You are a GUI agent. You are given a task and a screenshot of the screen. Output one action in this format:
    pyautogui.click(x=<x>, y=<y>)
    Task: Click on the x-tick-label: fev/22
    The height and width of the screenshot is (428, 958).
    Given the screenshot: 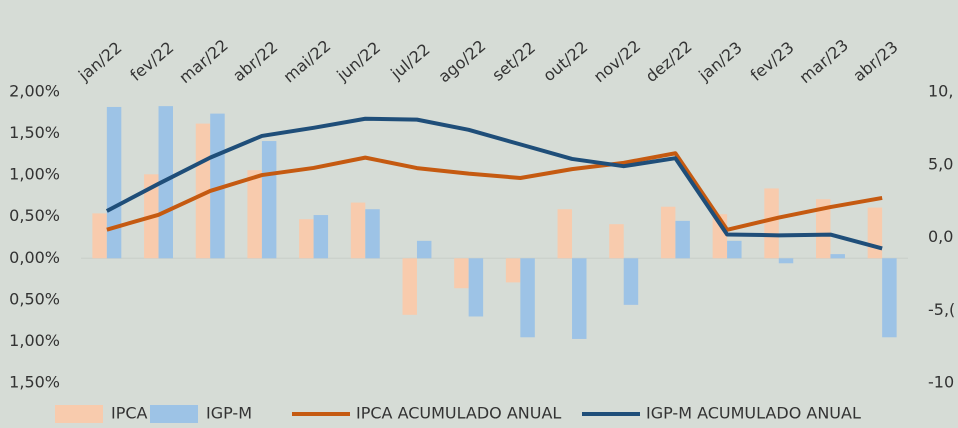 What is the action you would take?
    pyautogui.click(x=151, y=61)
    